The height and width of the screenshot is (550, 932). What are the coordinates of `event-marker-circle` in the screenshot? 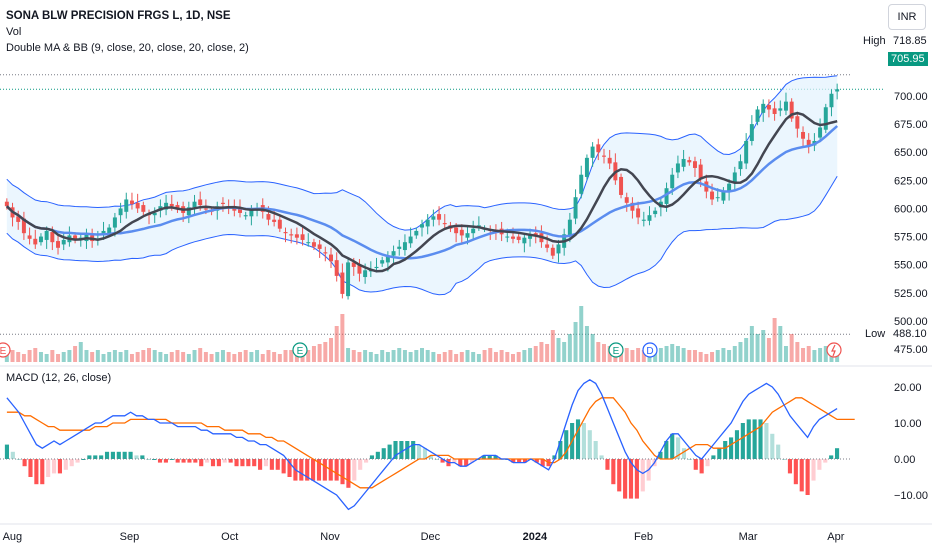 It's located at (5, 350).